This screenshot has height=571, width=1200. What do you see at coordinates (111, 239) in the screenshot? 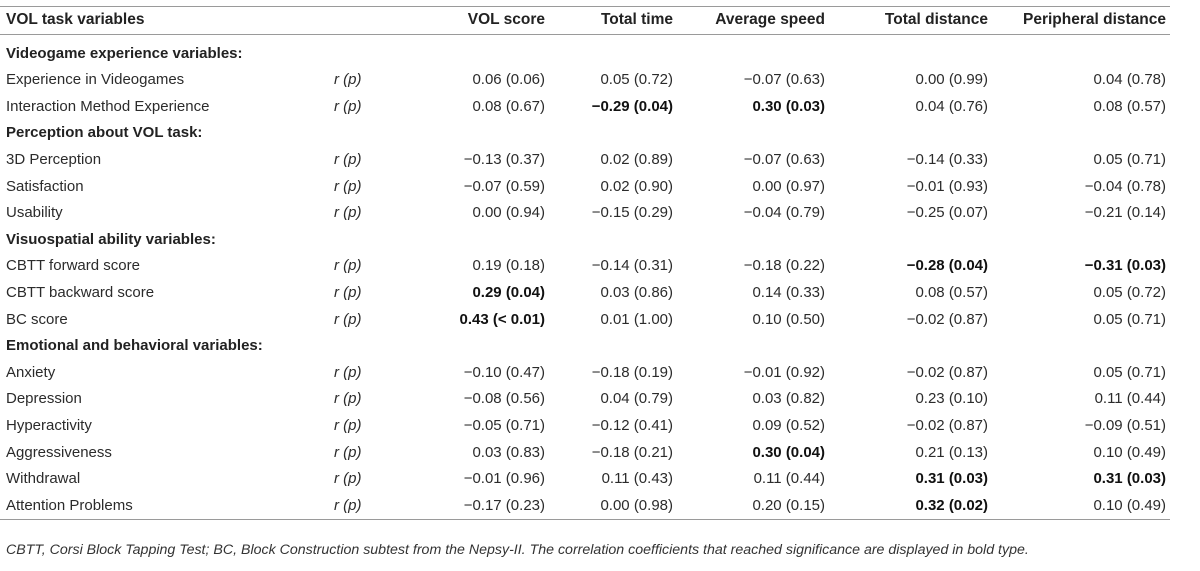
I see `section-title: Visuospatial ability variables:` at bounding box center [111, 239].